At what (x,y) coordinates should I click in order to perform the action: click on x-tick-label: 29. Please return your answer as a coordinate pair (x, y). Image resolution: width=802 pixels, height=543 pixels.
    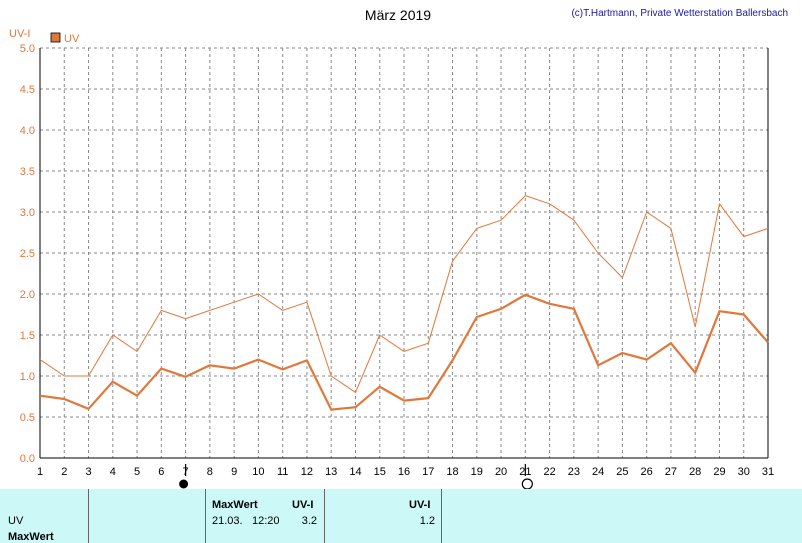
    Looking at the image, I should click on (719, 472).